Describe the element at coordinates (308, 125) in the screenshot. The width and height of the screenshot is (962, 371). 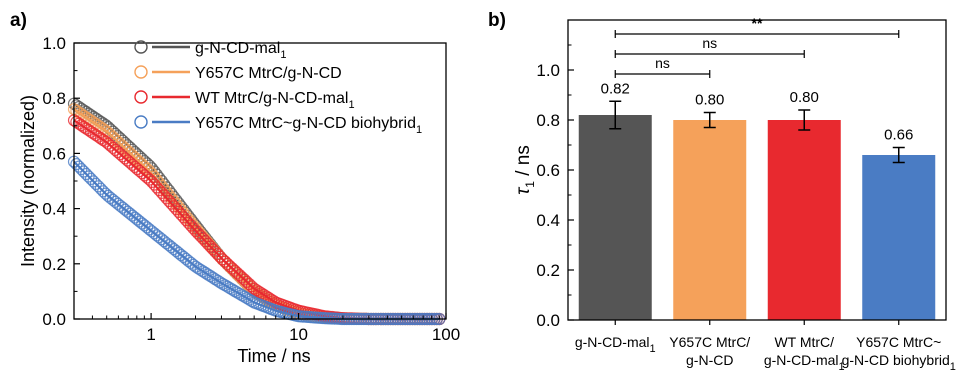
I see `legend-label: Y657C MtrC~g-N-CD biohybrid1` at that location.